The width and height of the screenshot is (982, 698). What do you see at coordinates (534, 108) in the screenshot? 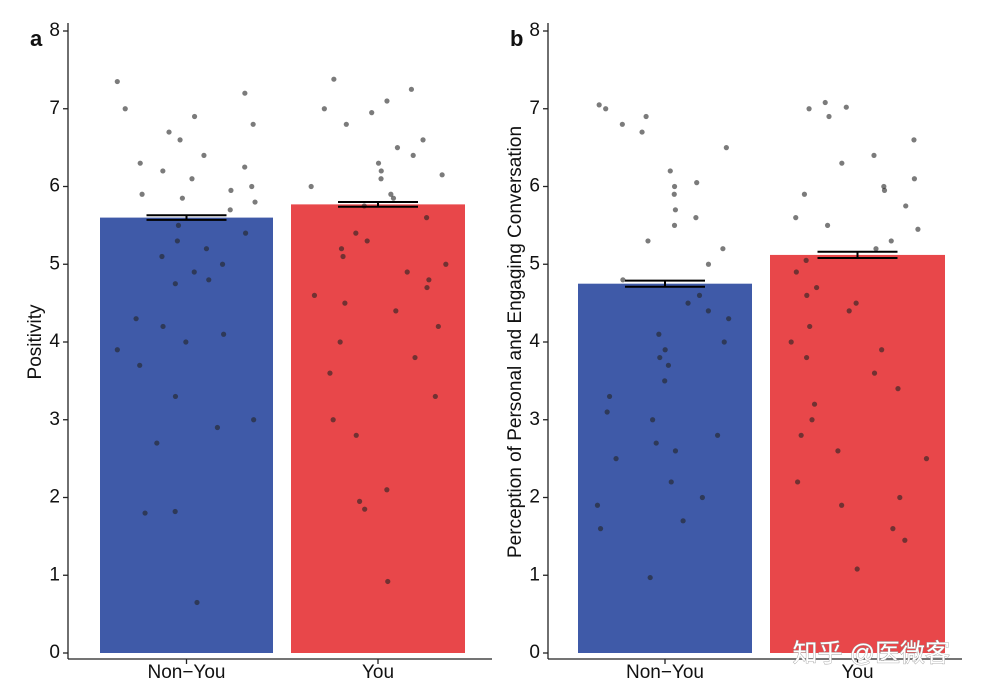
I see `y-tick-label: 7` at bounding box center [534, 108].